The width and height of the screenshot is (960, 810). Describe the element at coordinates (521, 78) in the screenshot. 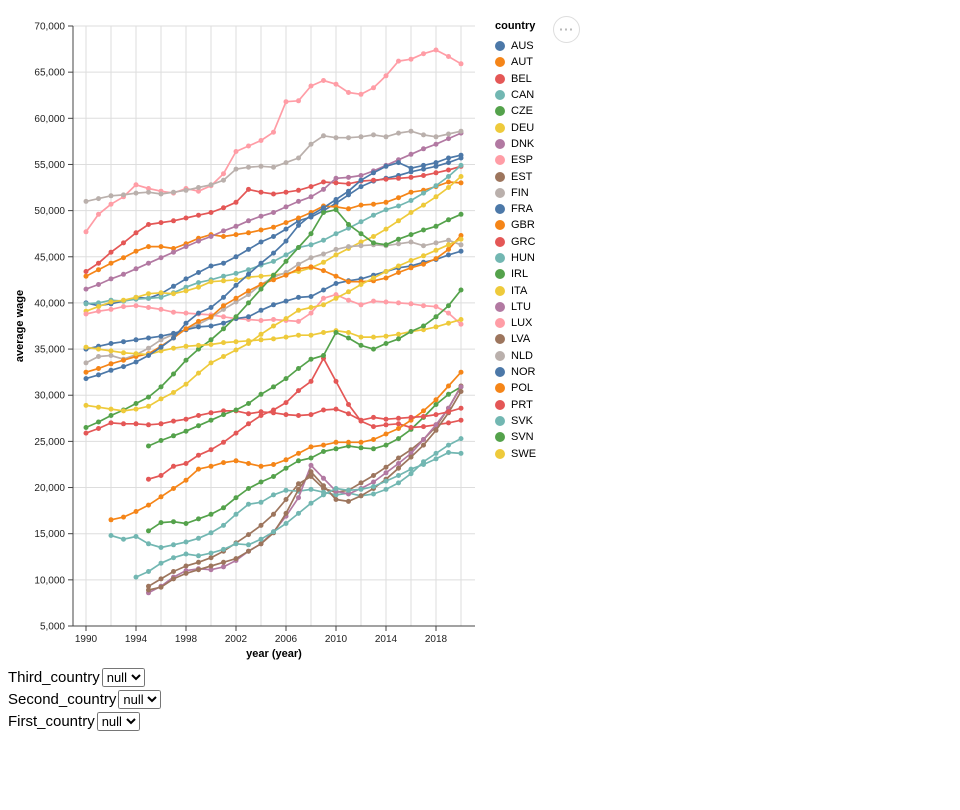

I see `legend-label-BEL: BEL` at that location.